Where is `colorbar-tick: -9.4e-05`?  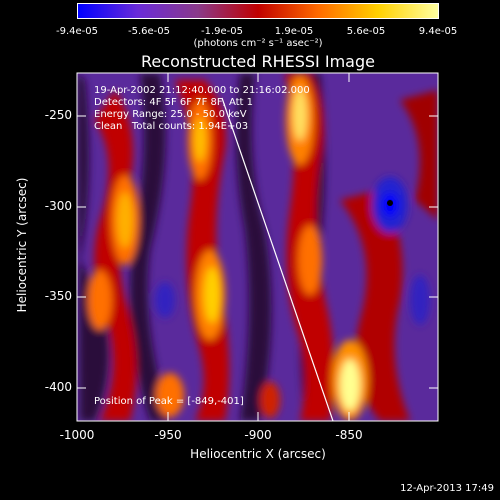 colorbar-tick: -9.4e-05 is located at coordinates (77, 31).